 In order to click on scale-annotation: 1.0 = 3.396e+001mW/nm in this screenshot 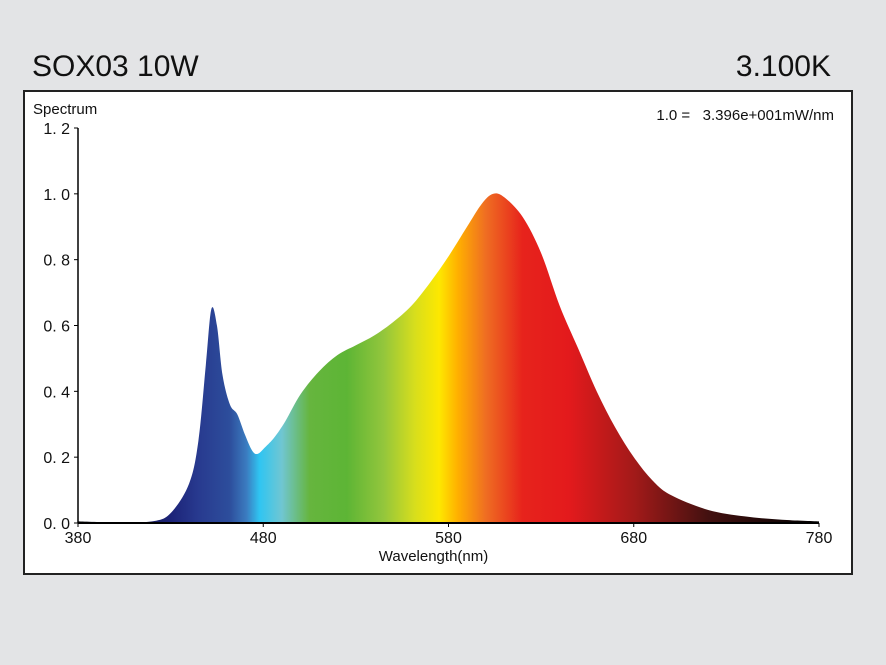, I will do `click(745, 115)`.